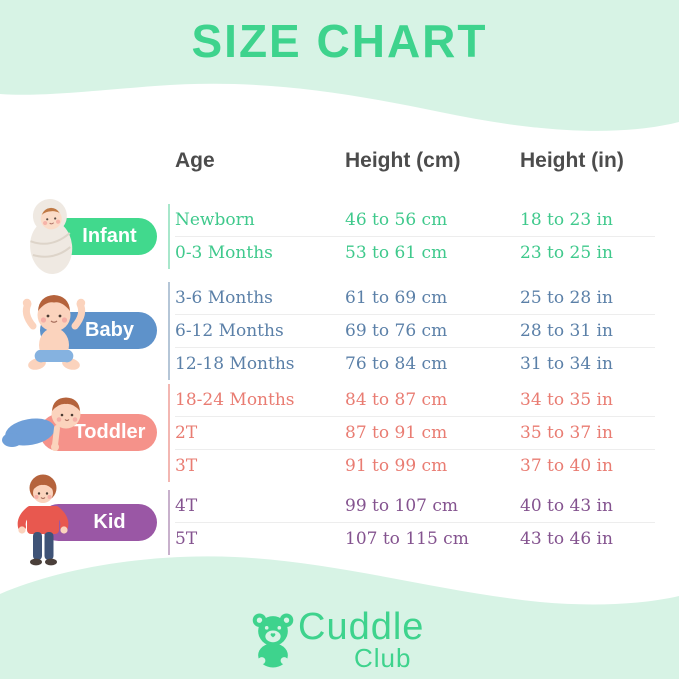 This screenshot has height=679, width=679. I want to click on toddler-badge-label: Toddler, so click(109, 431).